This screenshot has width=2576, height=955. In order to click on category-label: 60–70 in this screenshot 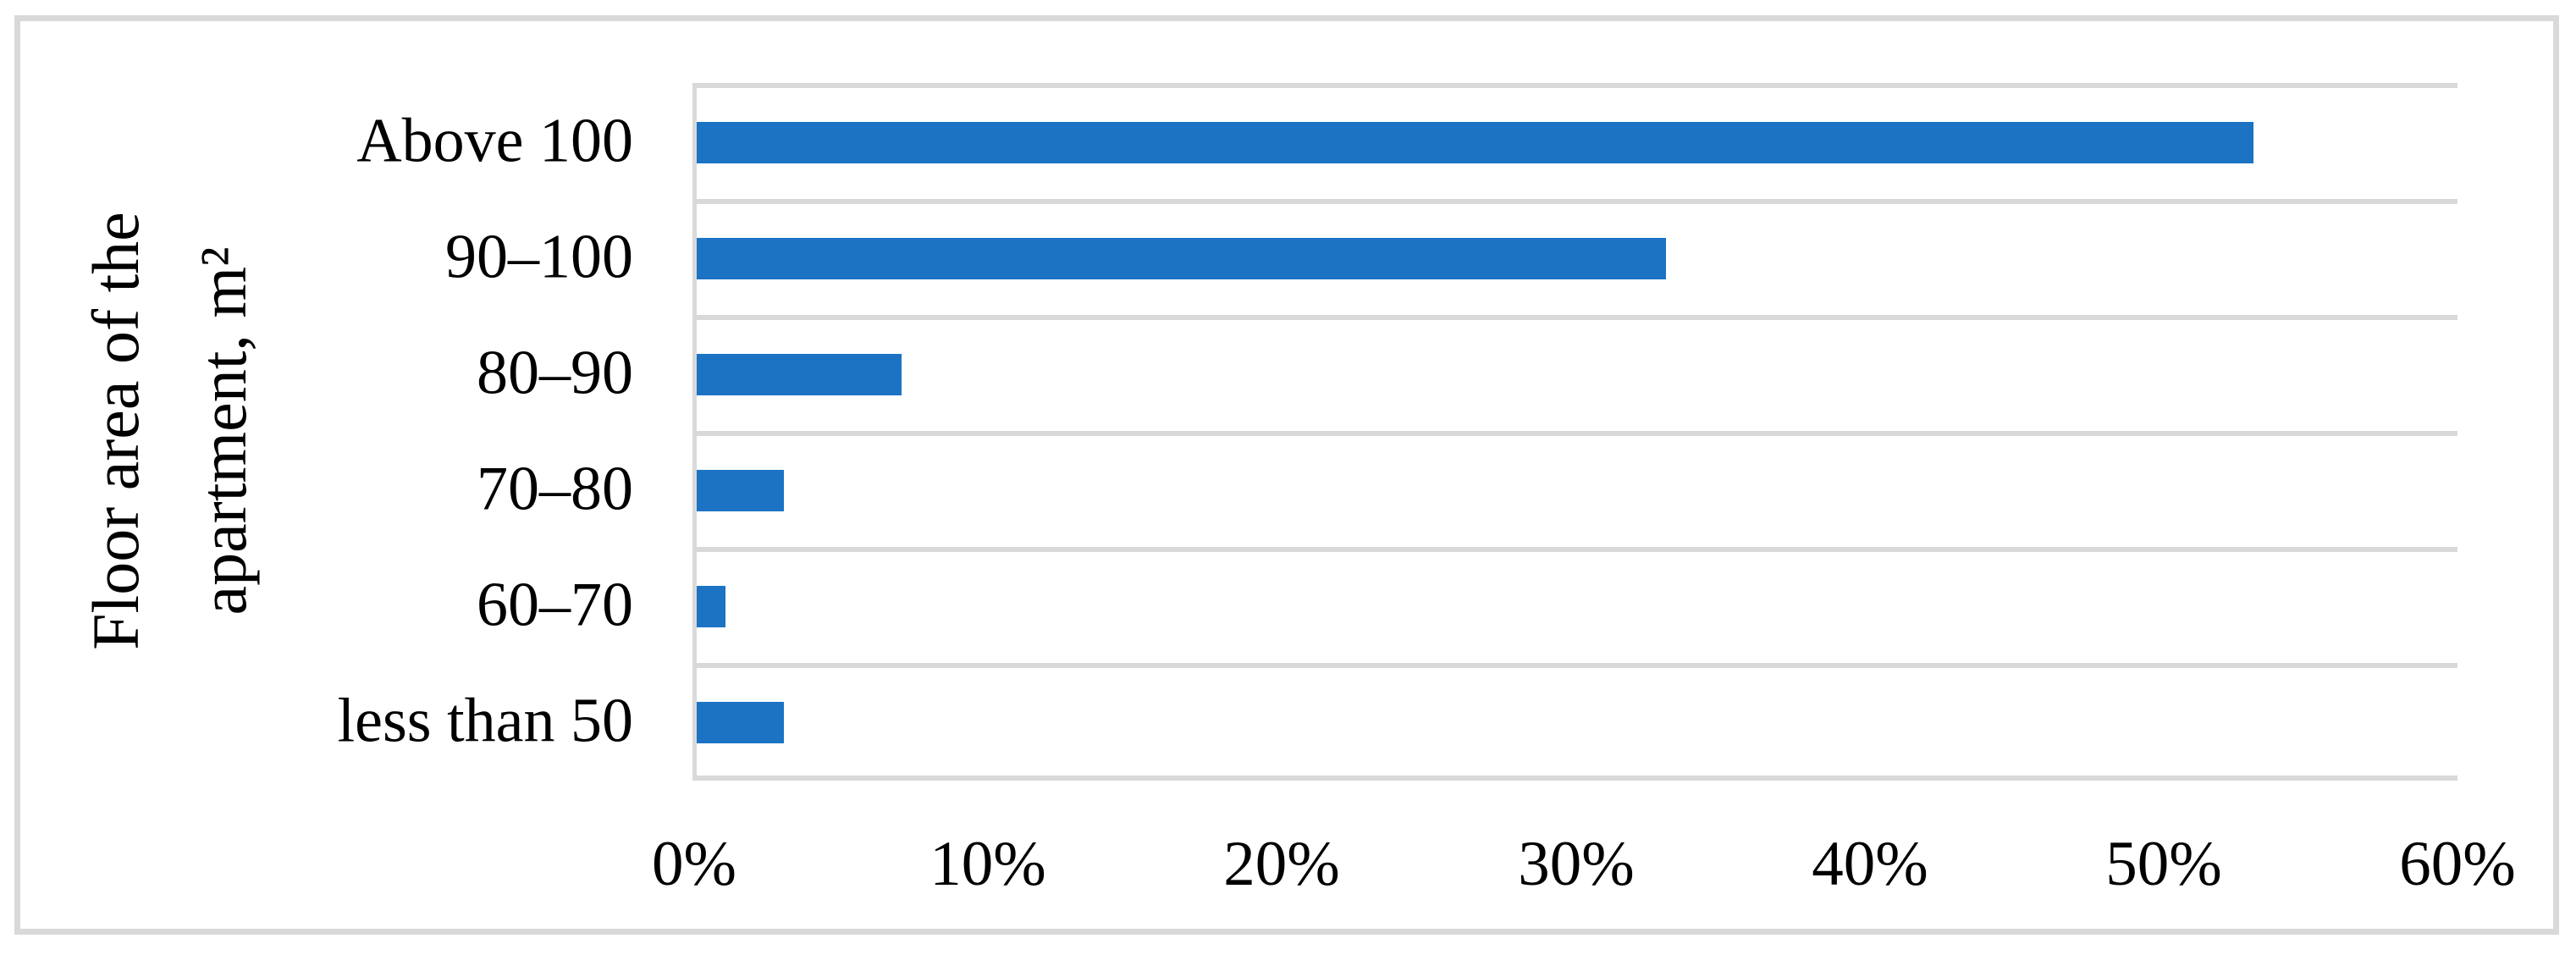, I will do `click(555, 605)`.